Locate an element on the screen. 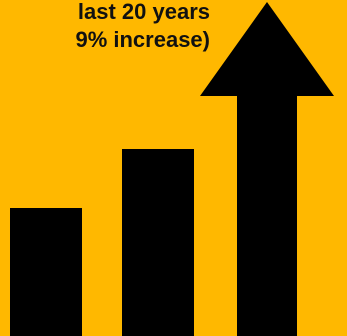 Image resolution: width=347 pixels, height=336 pixels. bar-short is located at coordinates (46, 272).